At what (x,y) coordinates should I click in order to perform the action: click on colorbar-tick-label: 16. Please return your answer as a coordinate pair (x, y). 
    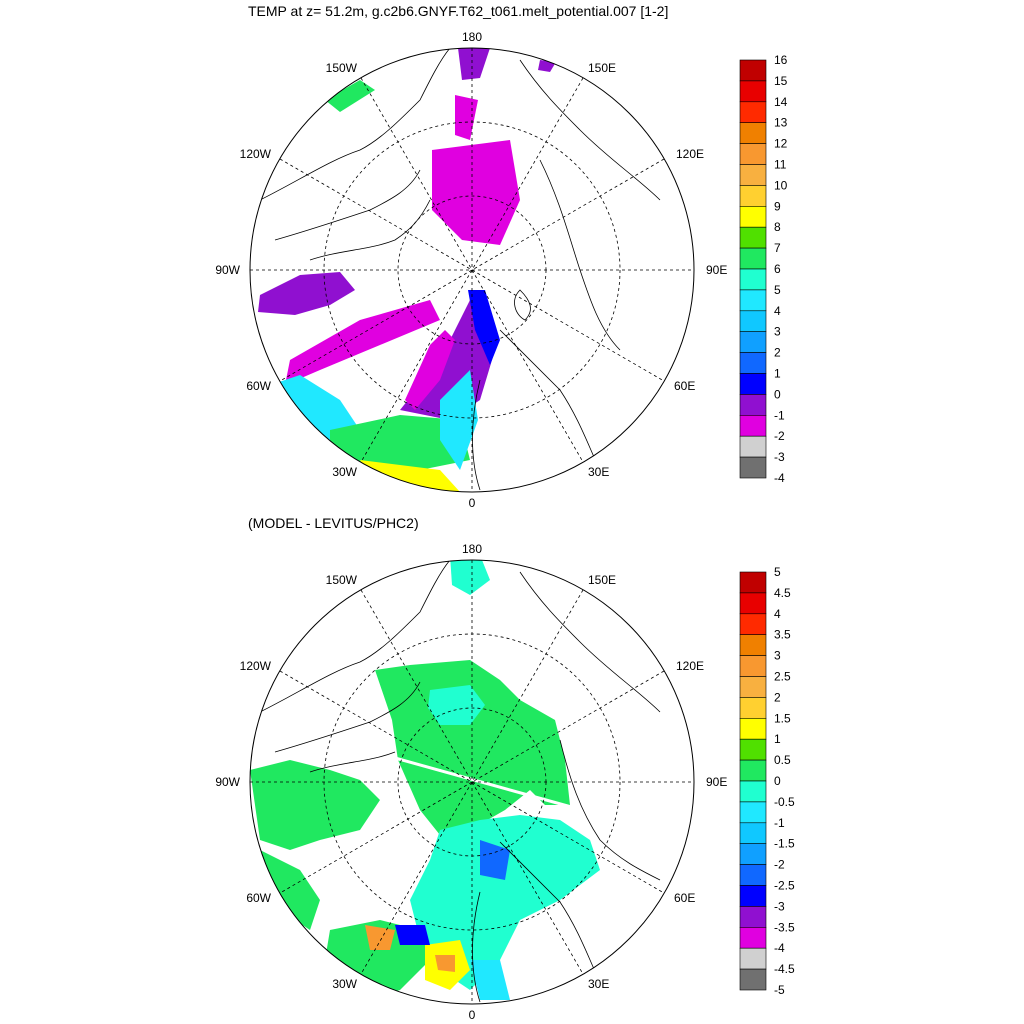
    Looking at the image, I should click on (781, 60).